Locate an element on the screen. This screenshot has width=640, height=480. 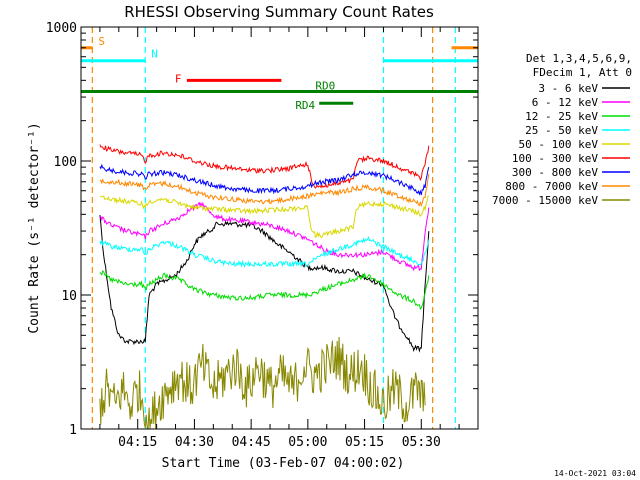
x-tick-label: 04:30 is located at coordinates (194, 442).